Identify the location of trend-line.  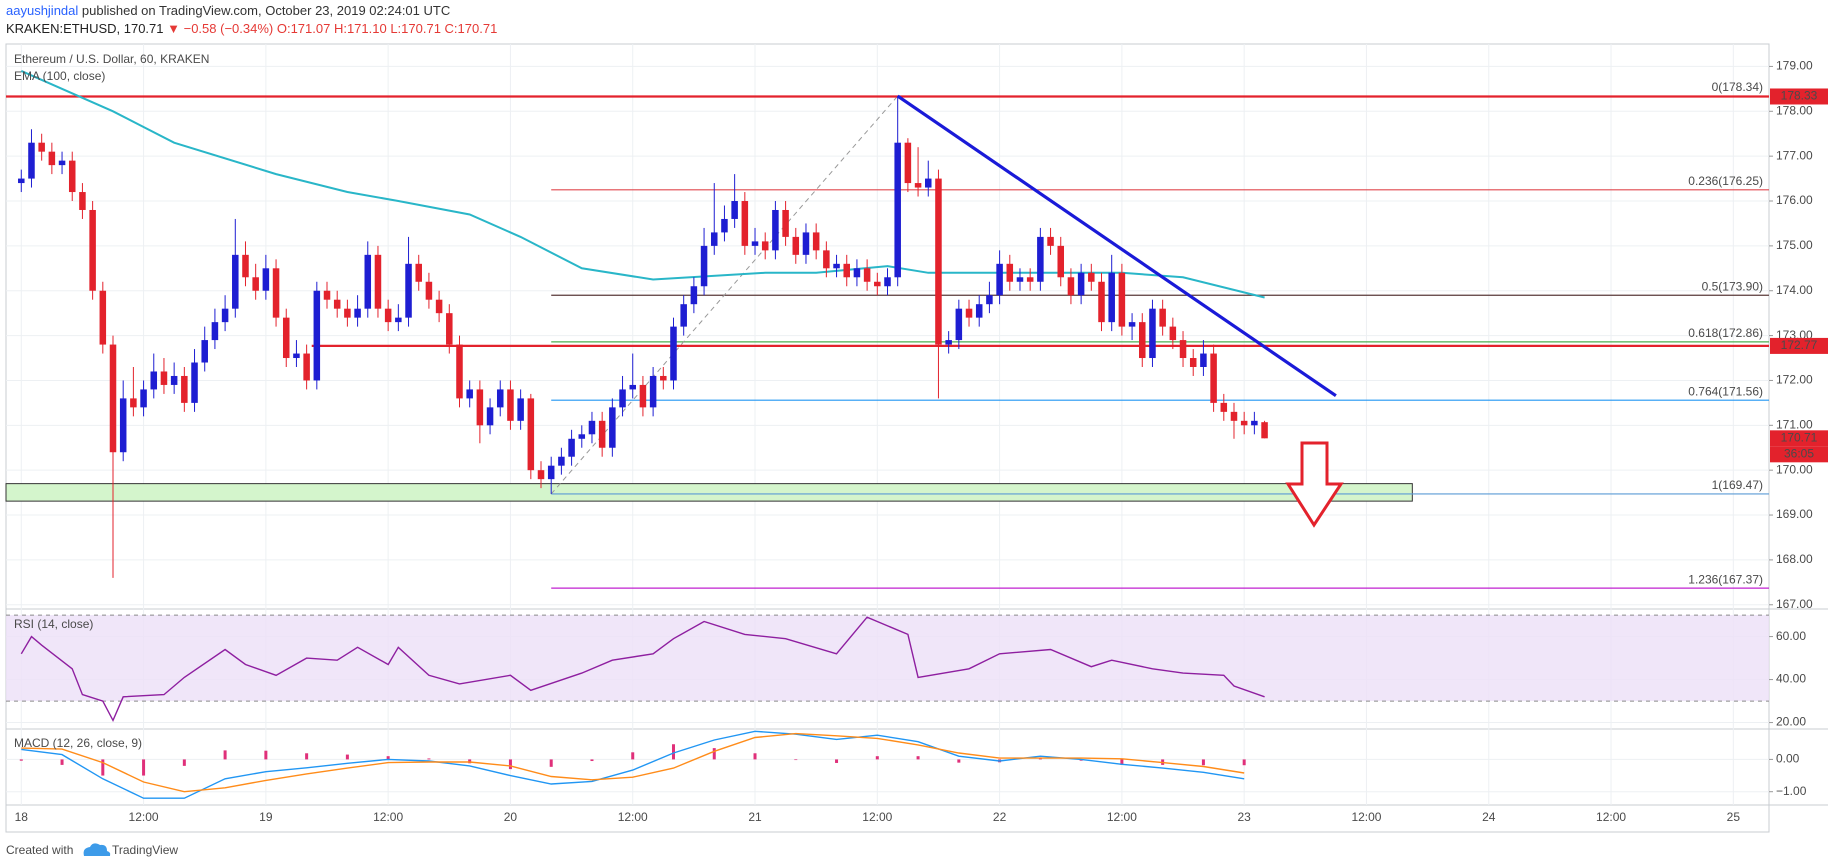
(1116, 246).